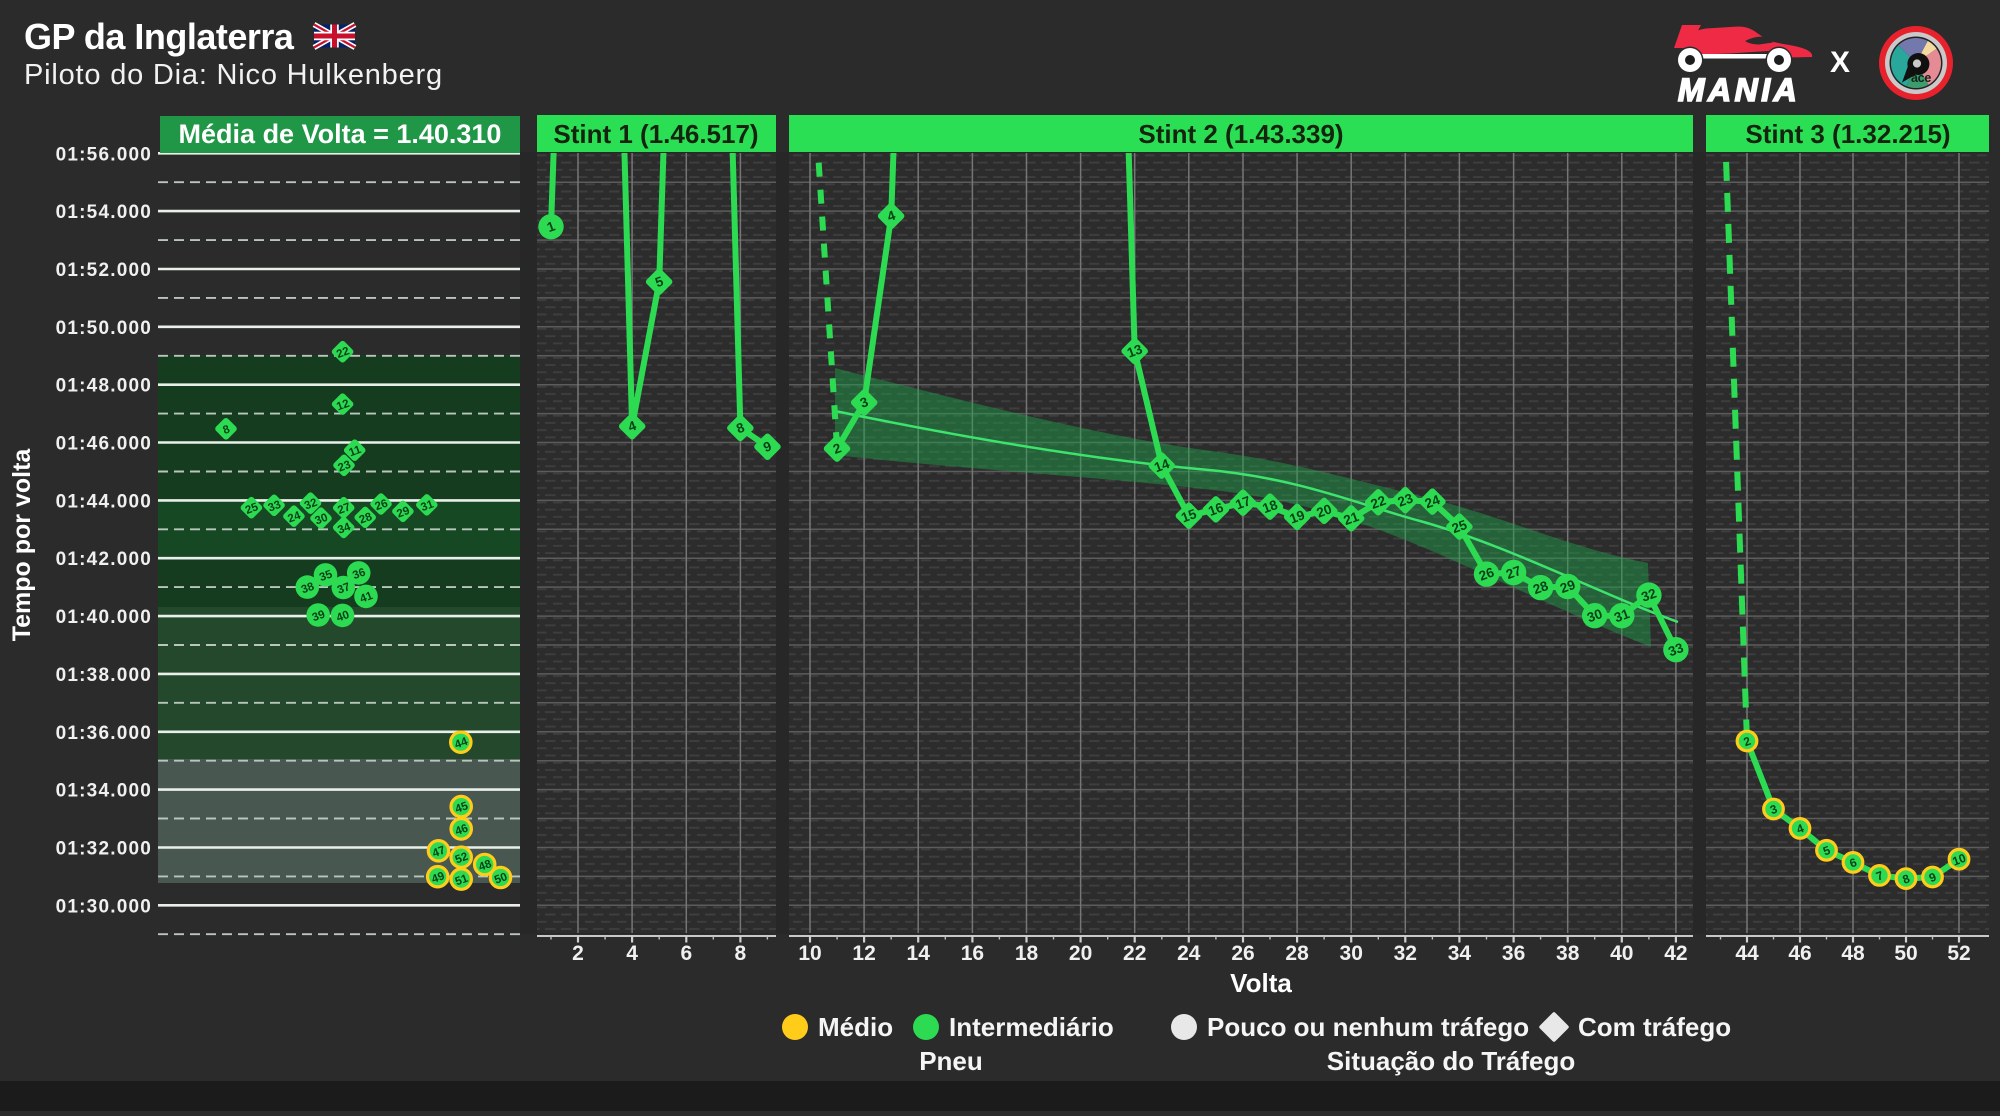 The width and height of the screenshot is (2000, 1116). What do you see at coordinates (22, 545) in the screenshot?
I see `svg-text: Tempo por volta` at bounding box center [22, 545].